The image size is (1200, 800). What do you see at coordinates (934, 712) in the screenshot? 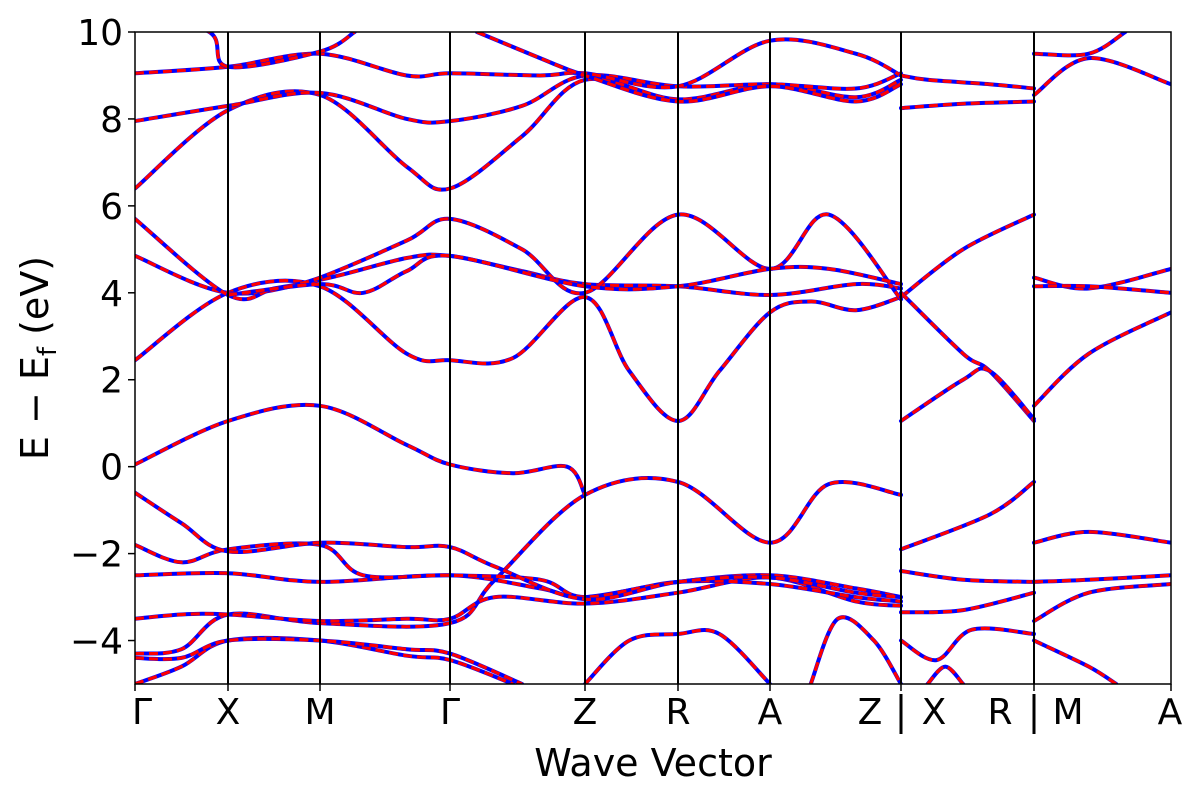
I see `x-tick-label-x-2: X` at bounding box center [934, 712].